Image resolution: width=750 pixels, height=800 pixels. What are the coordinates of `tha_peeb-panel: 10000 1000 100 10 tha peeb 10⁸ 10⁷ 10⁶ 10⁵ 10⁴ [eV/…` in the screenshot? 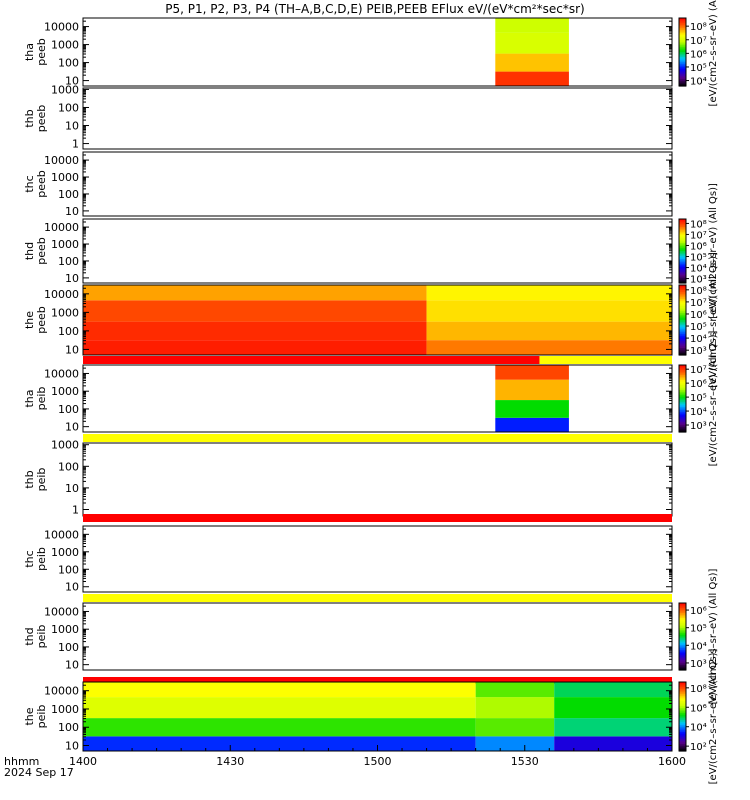 It's located at (371, 53).